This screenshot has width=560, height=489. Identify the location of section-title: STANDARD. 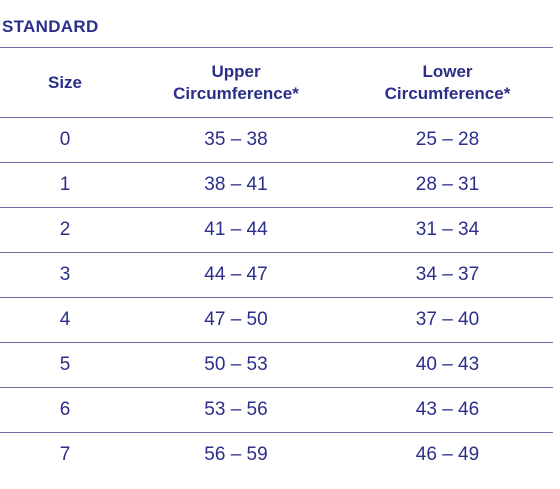
(50, 26).